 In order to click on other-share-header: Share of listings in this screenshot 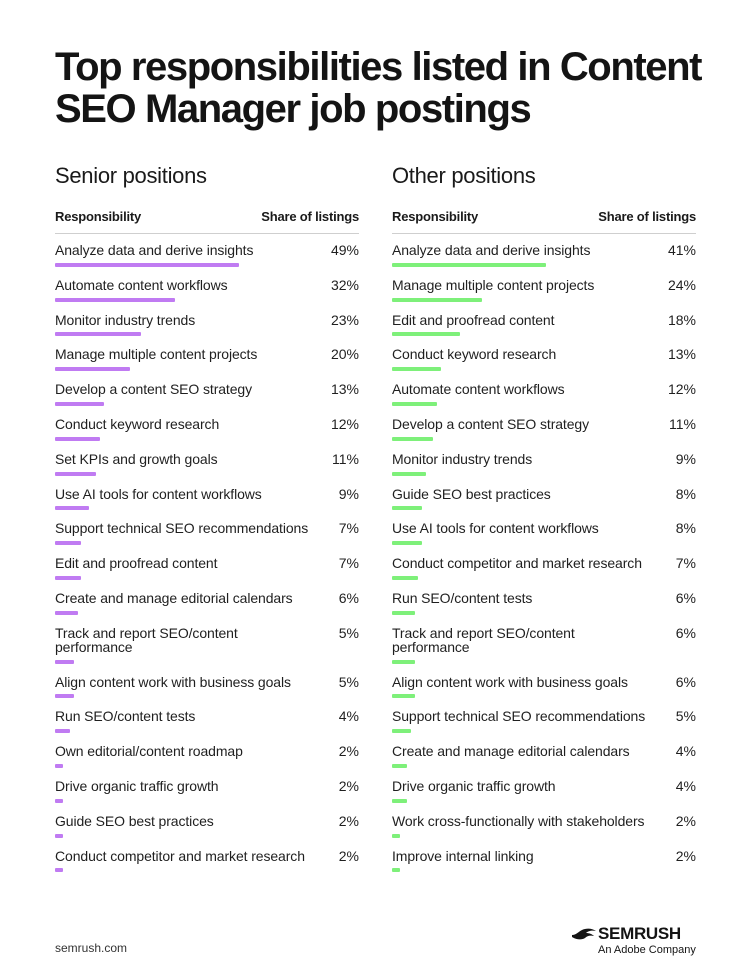, I will do `click(647, 216)`.